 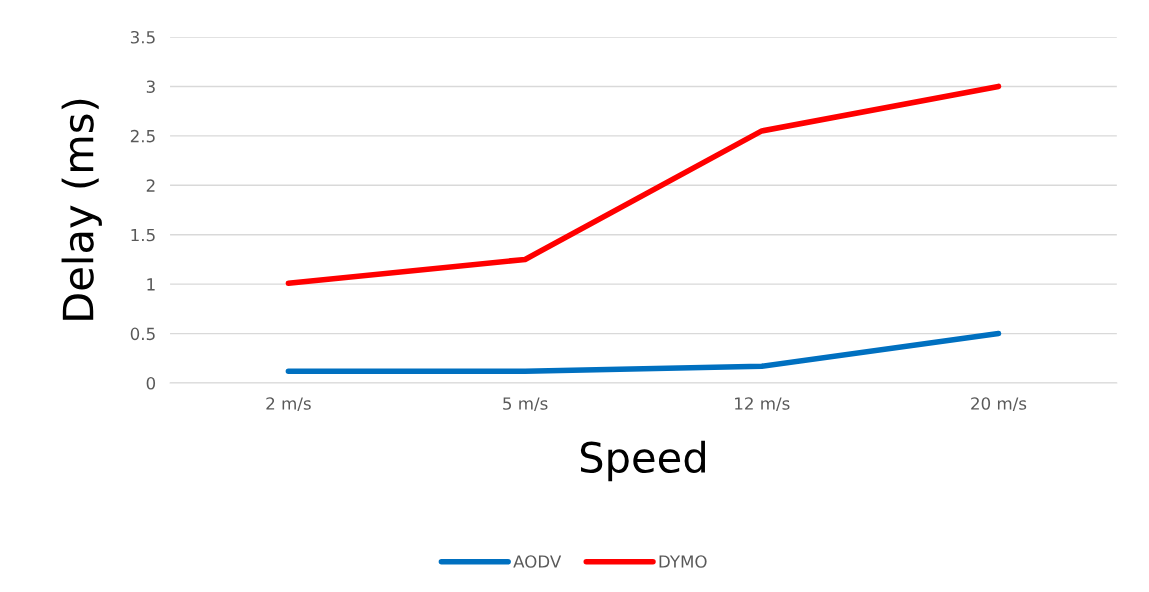 What do you see at coordinates (150, 86) in the screenshot?
I see `y-tick-label: 3` at bounding box center [150, 86].